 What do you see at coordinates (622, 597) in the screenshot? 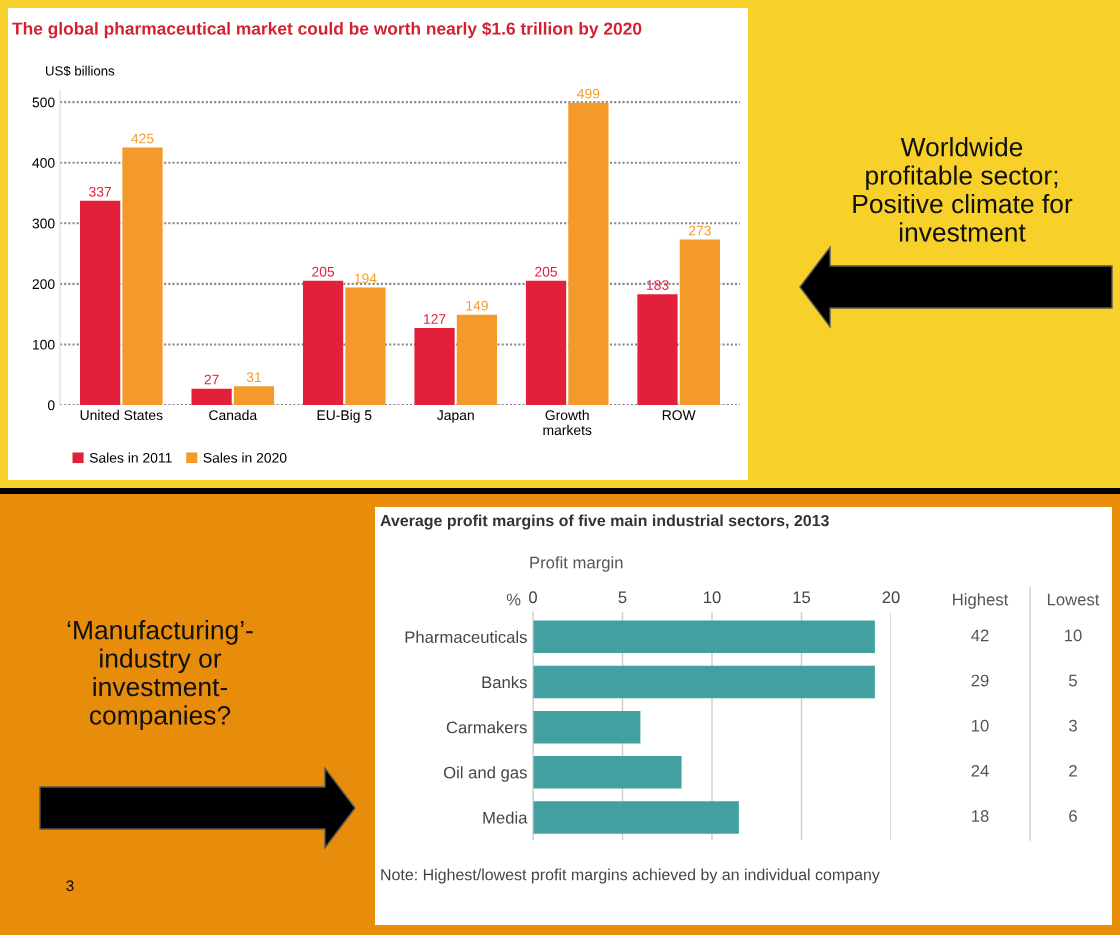
I see `x-tick-label: 5` at bounding box center [622, 597].